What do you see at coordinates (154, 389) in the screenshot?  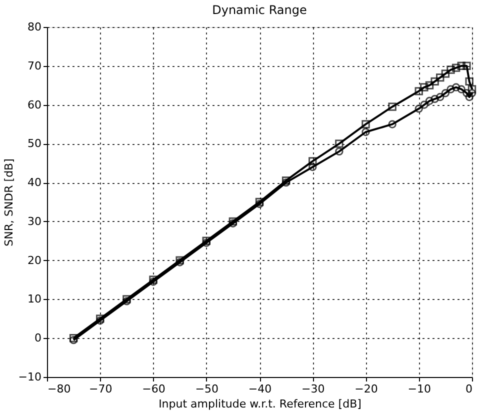 I see `x-tick-label: −60` at bounding box center [154, 389].